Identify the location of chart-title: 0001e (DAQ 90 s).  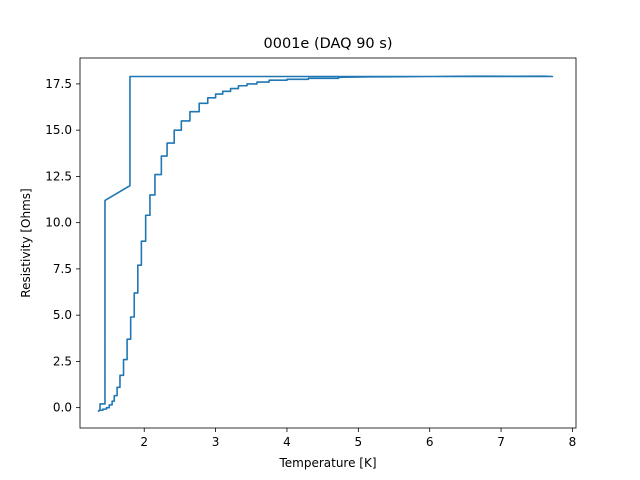
(328, 44).